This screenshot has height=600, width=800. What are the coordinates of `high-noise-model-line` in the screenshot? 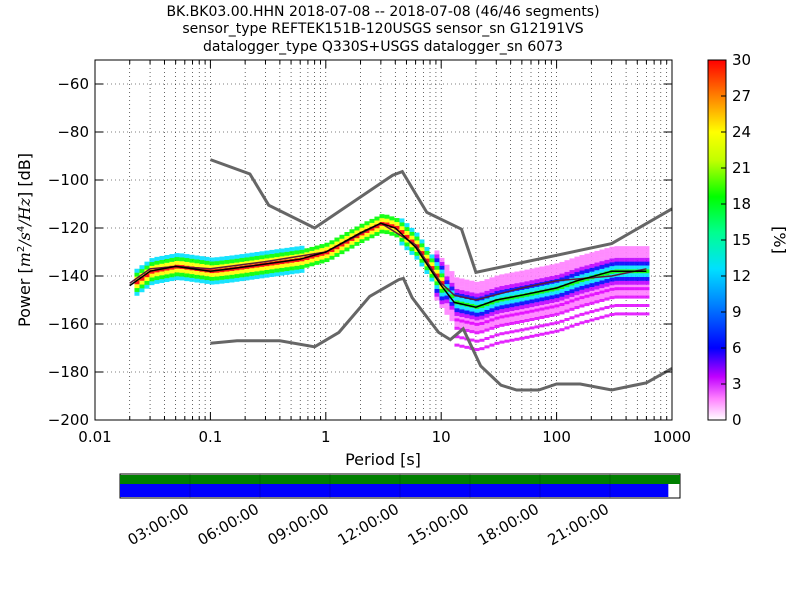 It's located at (441, 216).